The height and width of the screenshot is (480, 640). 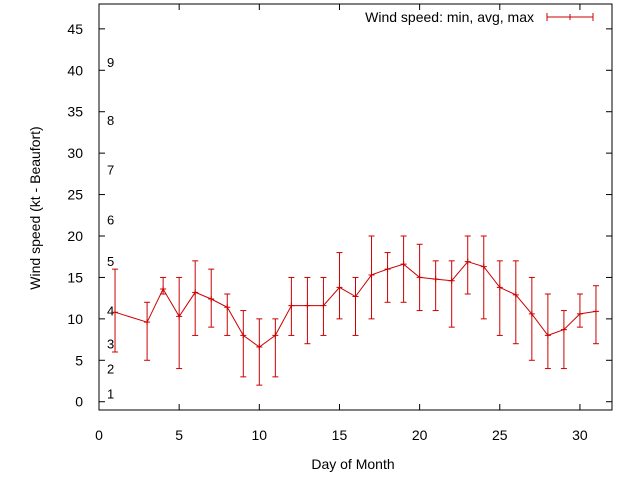 What do you see at coordinates (110, 261) in the screenshot?
I see `beaufort-label: 5` at bounding box center [110, 261].